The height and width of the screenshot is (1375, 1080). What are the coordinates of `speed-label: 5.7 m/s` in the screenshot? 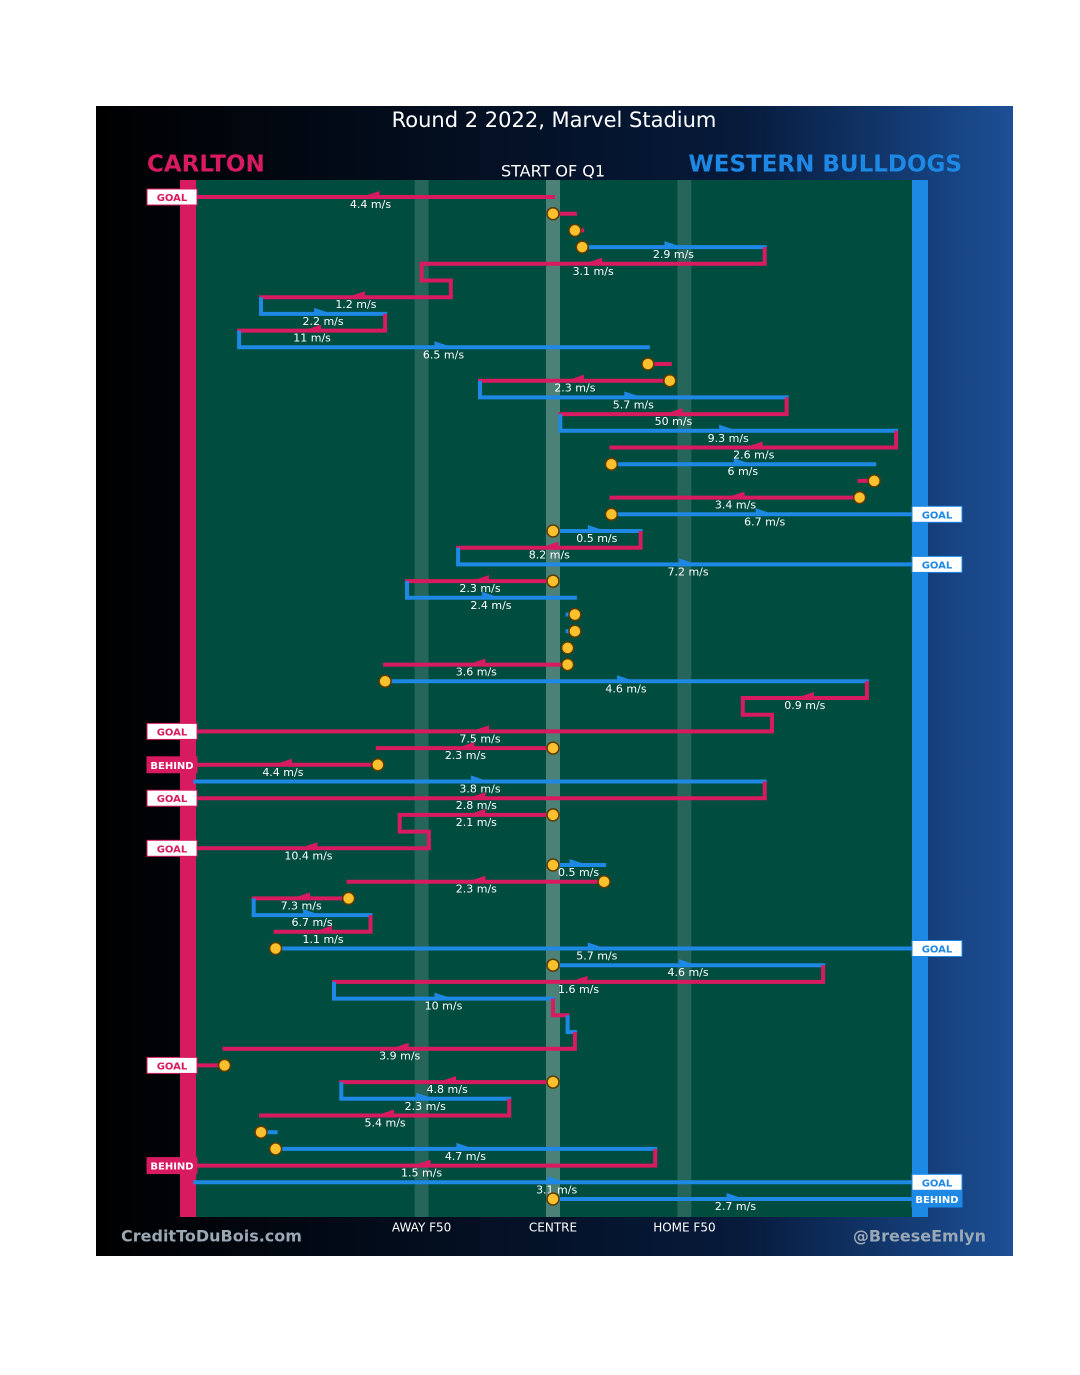 It's located at (596, 956).